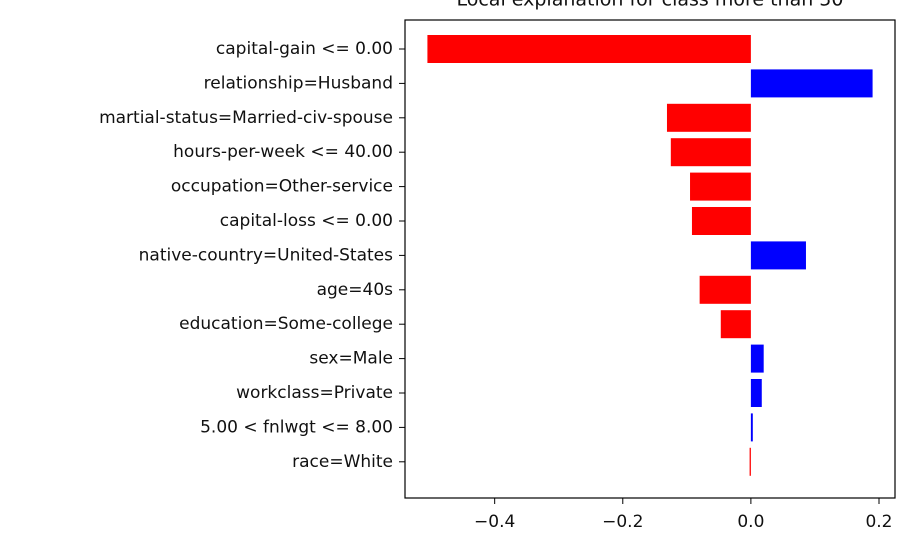 The width and height of the screenshot is (899, 533). I want to click on y-tick-label: workclass=Private, so click(314, 393).